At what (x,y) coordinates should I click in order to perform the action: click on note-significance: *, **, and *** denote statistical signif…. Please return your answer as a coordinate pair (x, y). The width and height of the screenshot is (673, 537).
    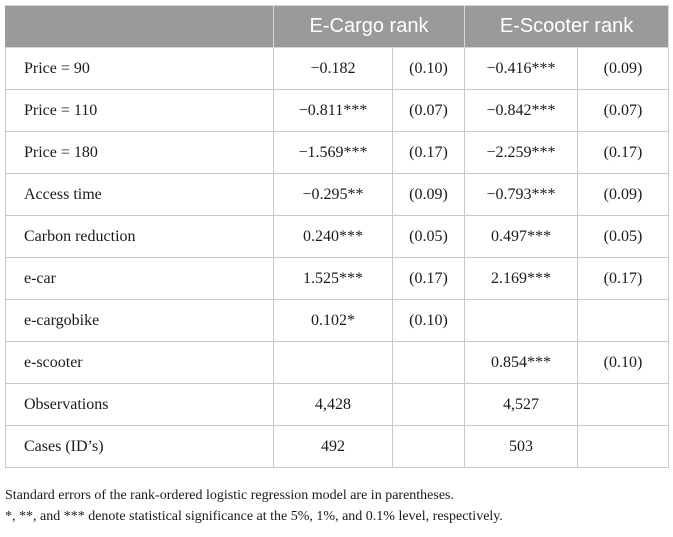
    Looking at the image, I should click on (254, 516).